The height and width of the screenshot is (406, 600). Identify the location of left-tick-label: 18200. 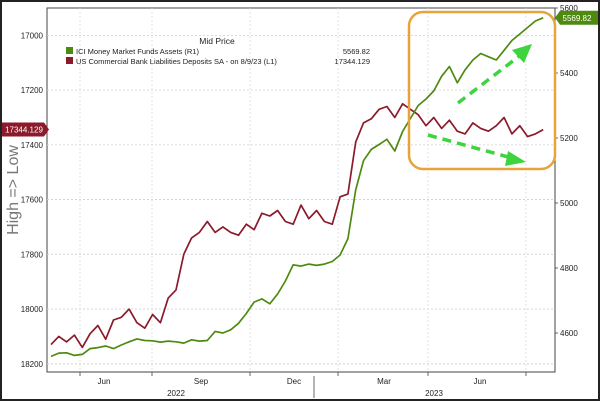
(32, 364).